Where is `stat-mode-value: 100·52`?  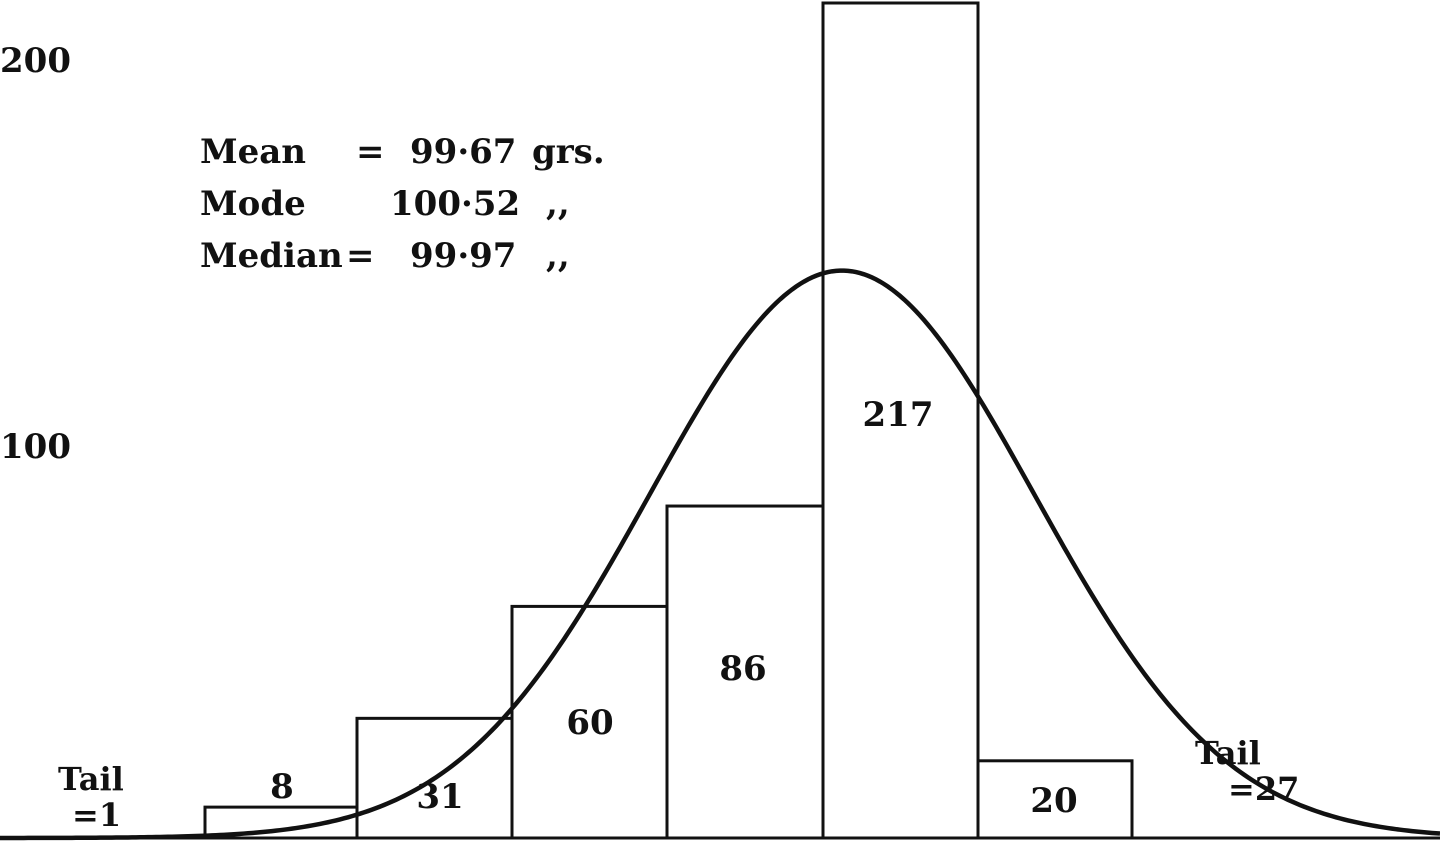 stat-mode-value: 100·52 is located at coordinates (455, 204).